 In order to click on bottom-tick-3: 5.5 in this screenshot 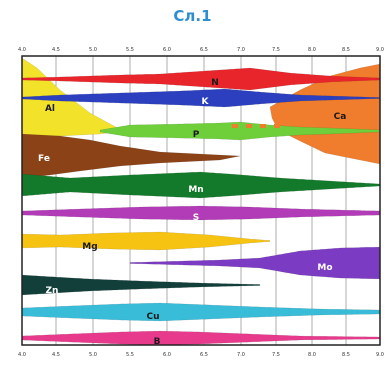, I will do `click(130, 355)`.